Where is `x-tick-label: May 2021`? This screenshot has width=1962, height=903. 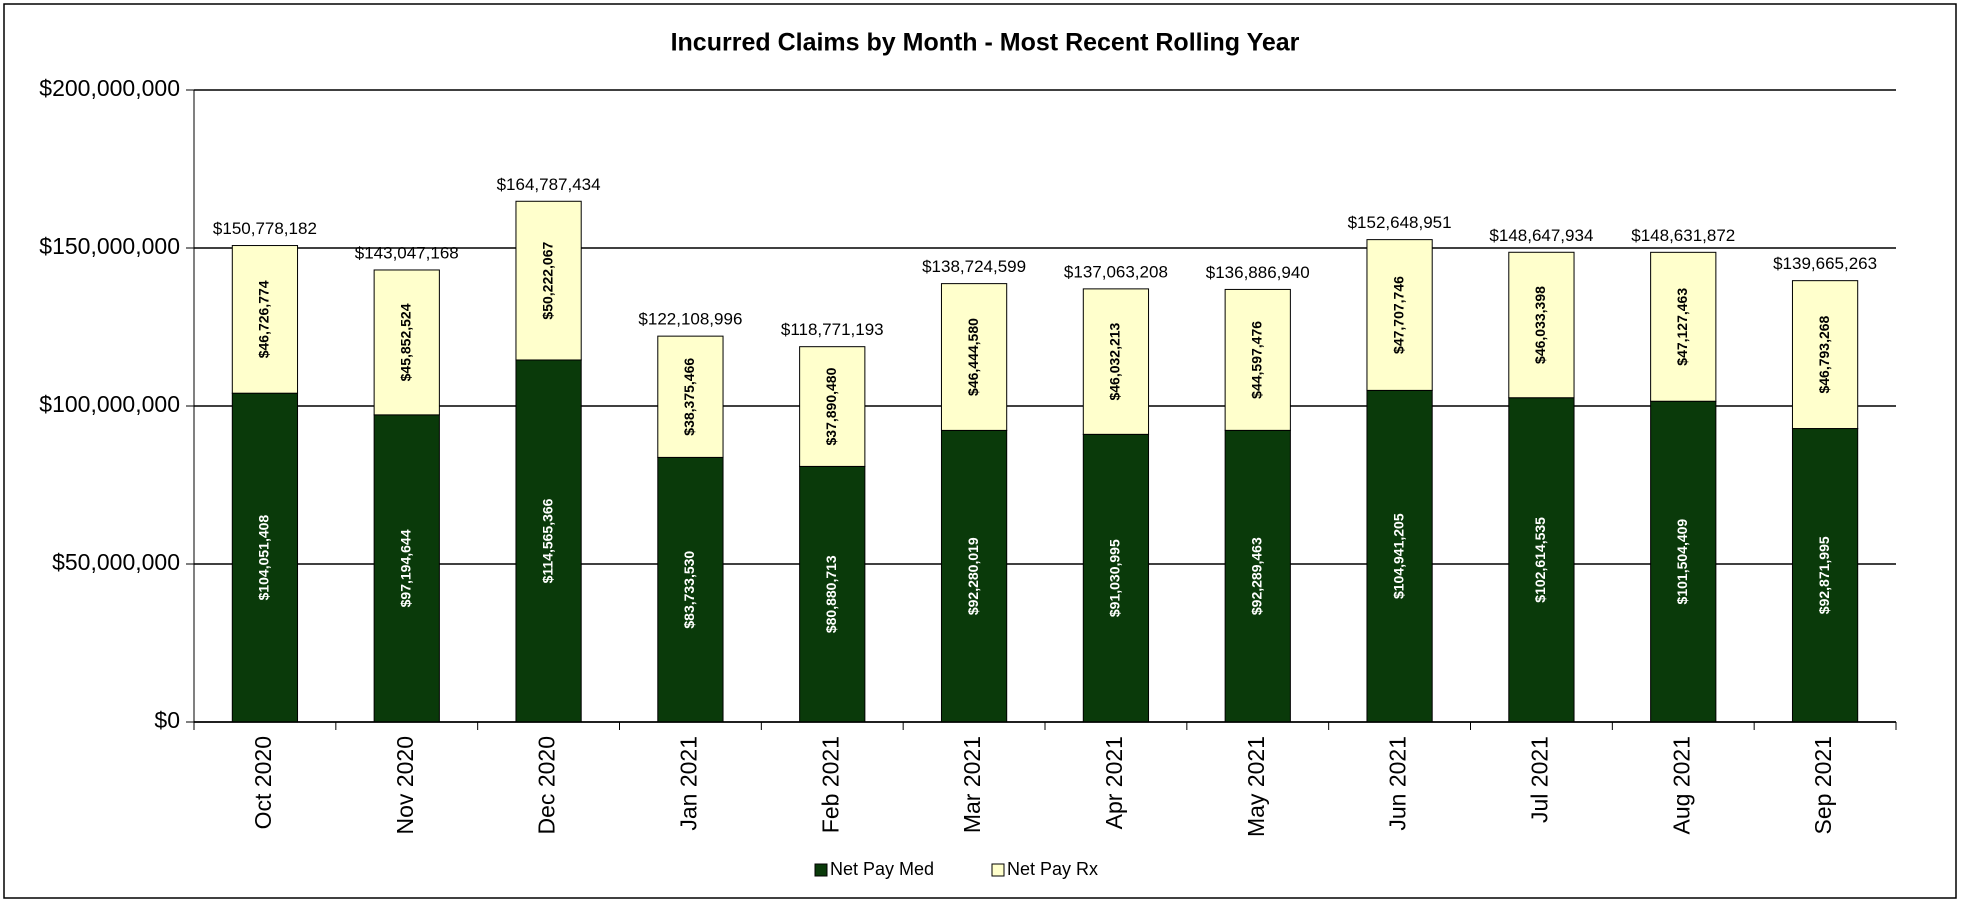 x-tick-label: May 2021 is located at coordinates (1256, 786).